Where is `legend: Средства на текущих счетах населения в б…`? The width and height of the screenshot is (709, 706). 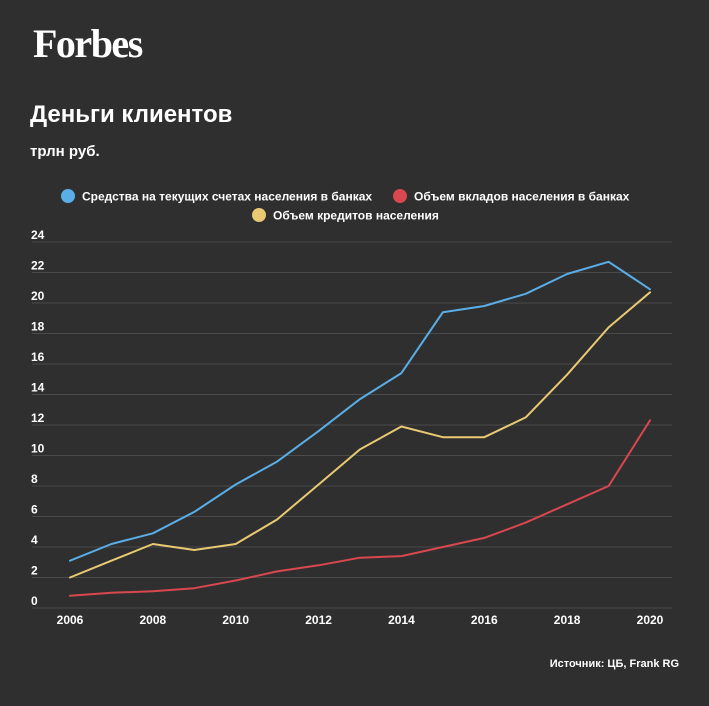
legend: Средства на текущих счетах населения в б… is located at coordinates (345, 206).